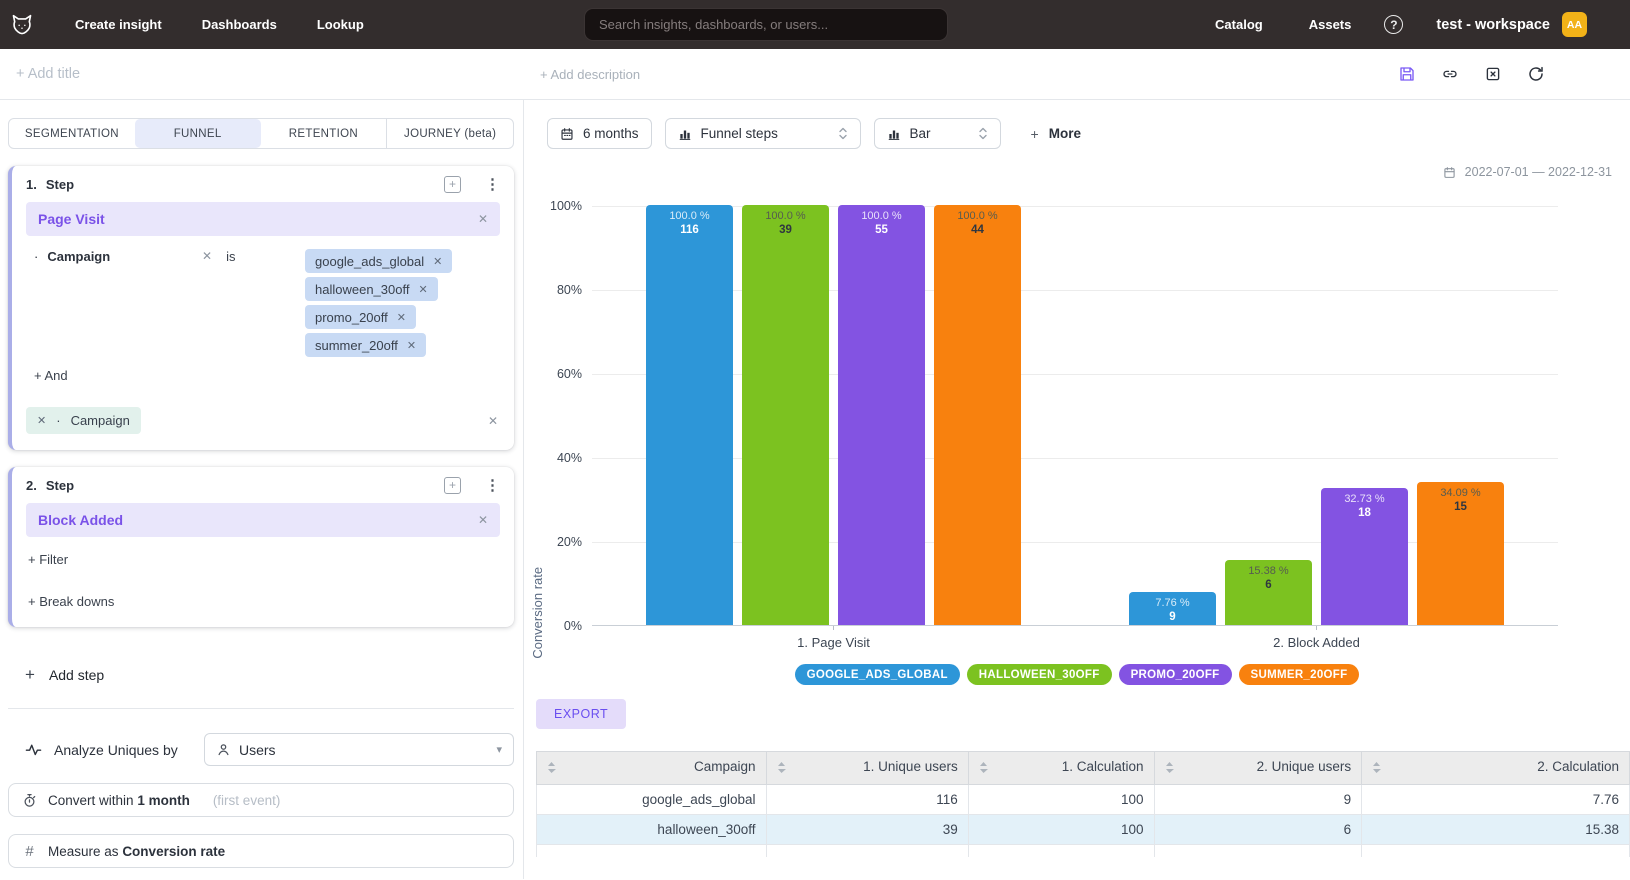  Describe the element at coordinates (1175, 674) in the screenshot. I see `legend-pill-promo_20off: PROMO_20OFF` at that location.